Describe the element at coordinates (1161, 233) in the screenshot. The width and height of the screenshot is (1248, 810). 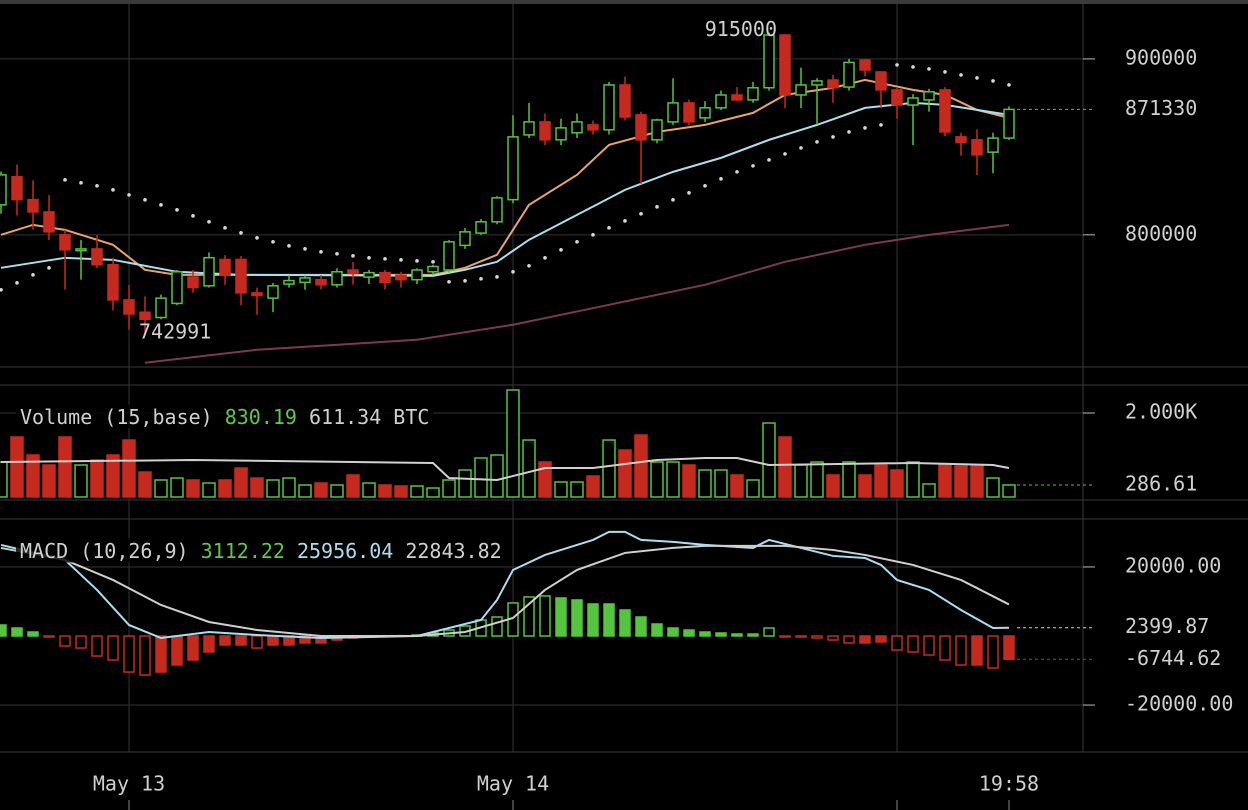
I see `y-tick-label: 800000` at that location.